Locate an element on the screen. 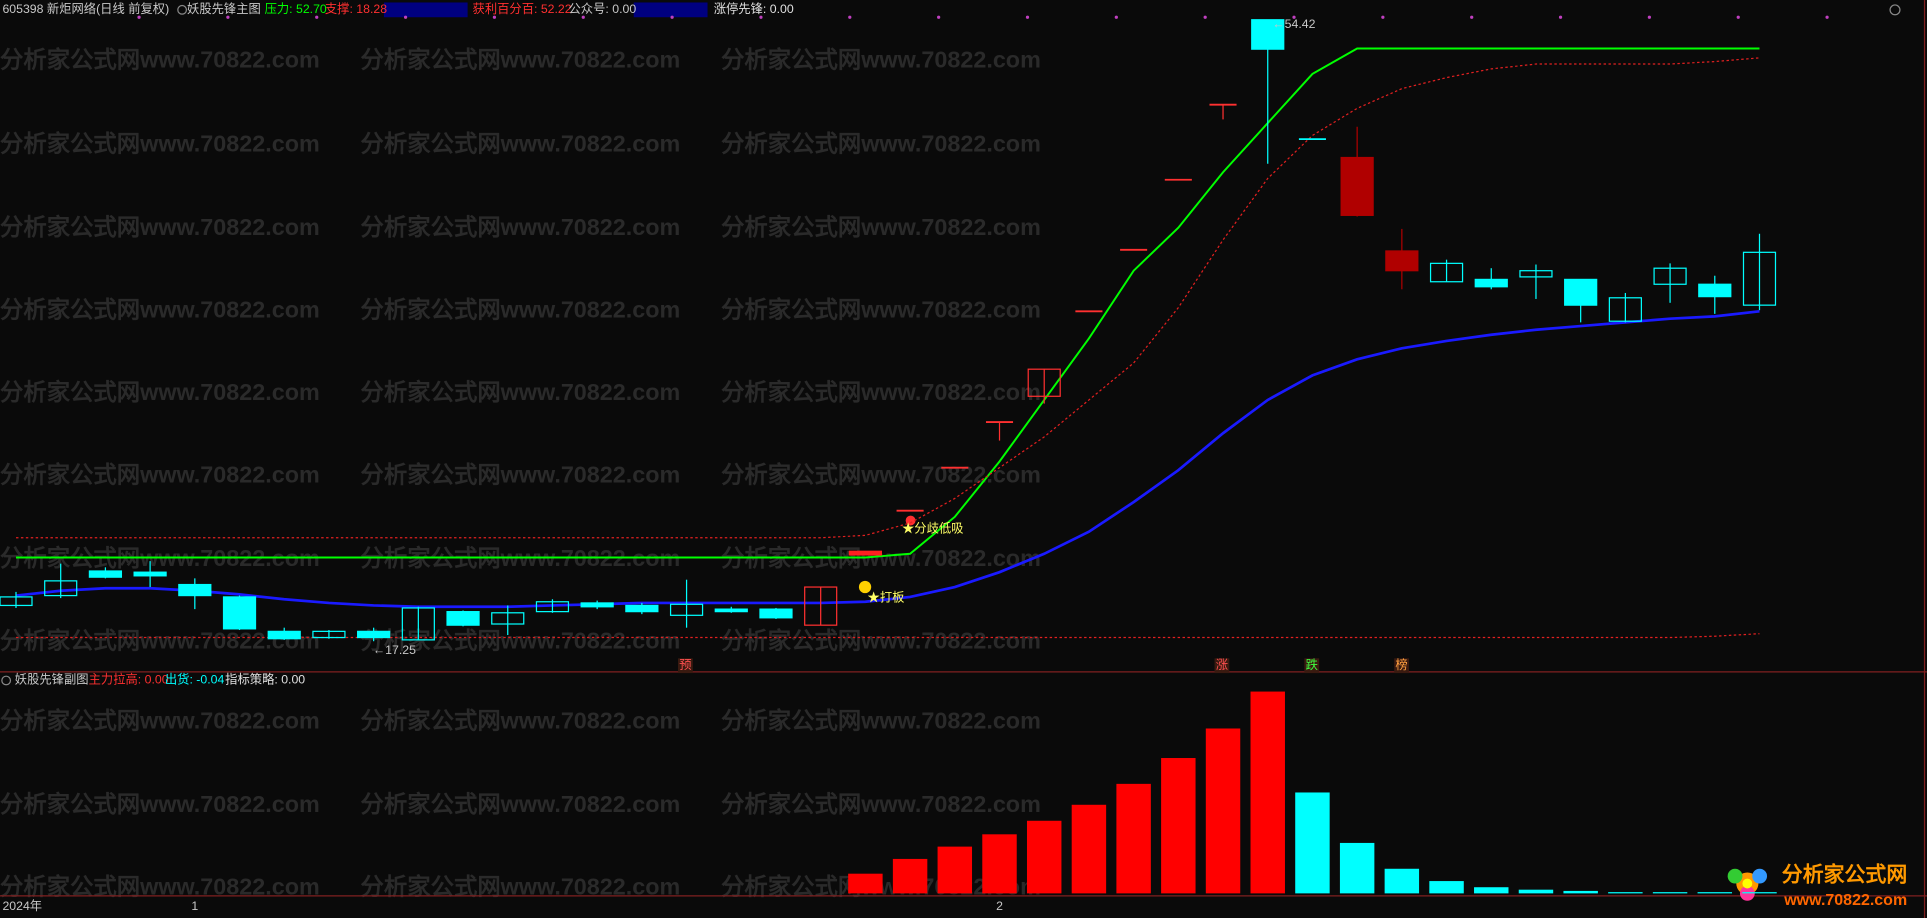 This screenshot has height=918, width=1927. annotation: 榜 is located at coordinates (1401, 664).